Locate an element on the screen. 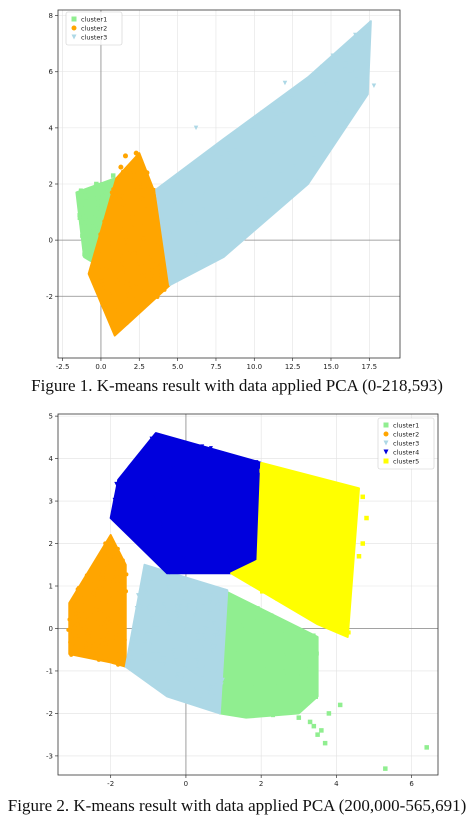  cluster4-region is located at coordinates (186, 503).